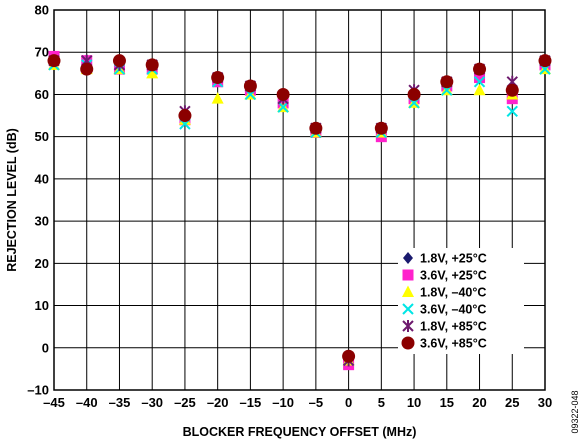 Image resolution: width=587 pixels, height=445 pixels. Describe the element at coordinates (283, 402) in the screenshot. I see `x-tick-label: –10` at that location.